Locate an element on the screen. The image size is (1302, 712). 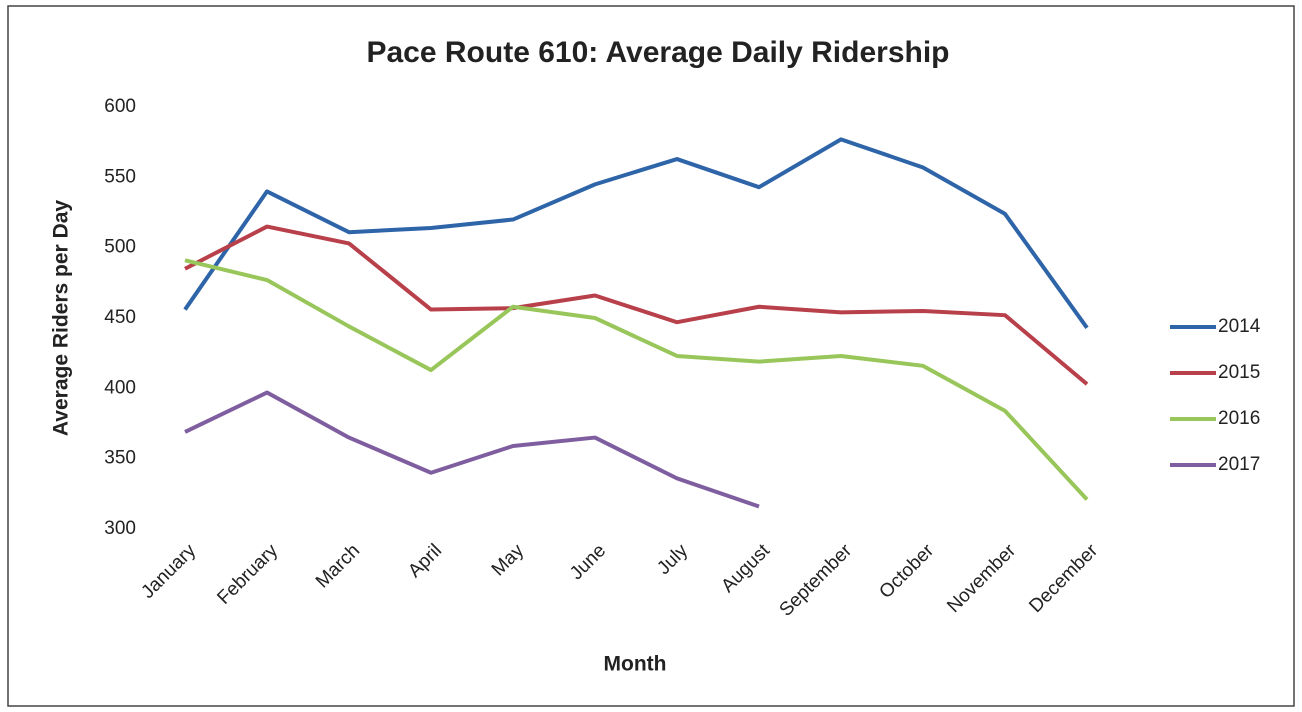
y-axis-title: Average Riders per Day is located at coordinates (61, 318).